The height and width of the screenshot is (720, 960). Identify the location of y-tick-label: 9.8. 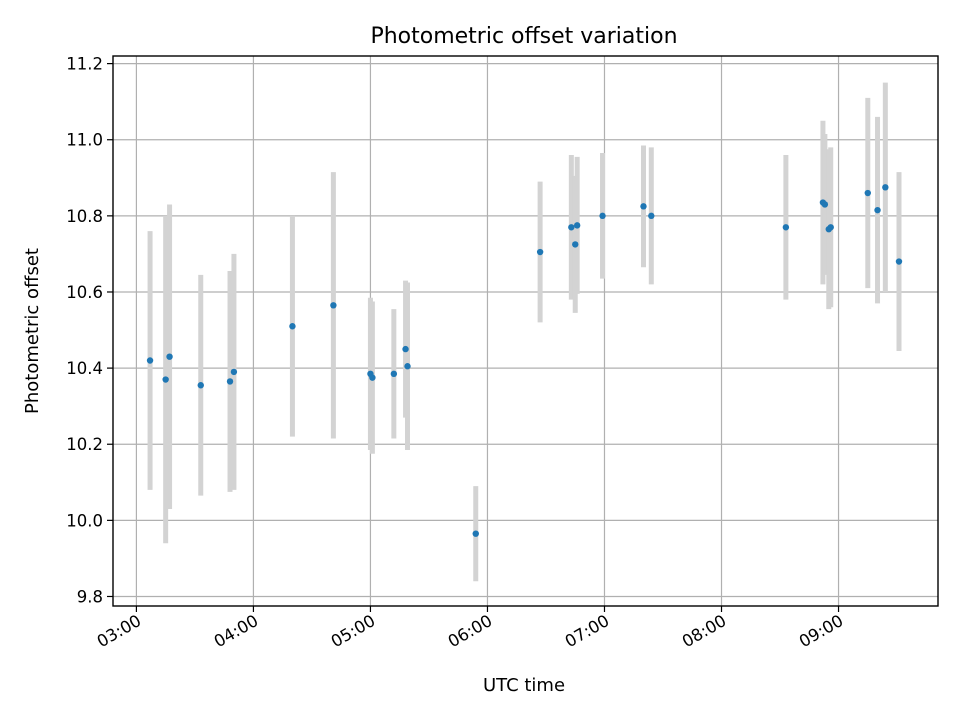
(90, 596).